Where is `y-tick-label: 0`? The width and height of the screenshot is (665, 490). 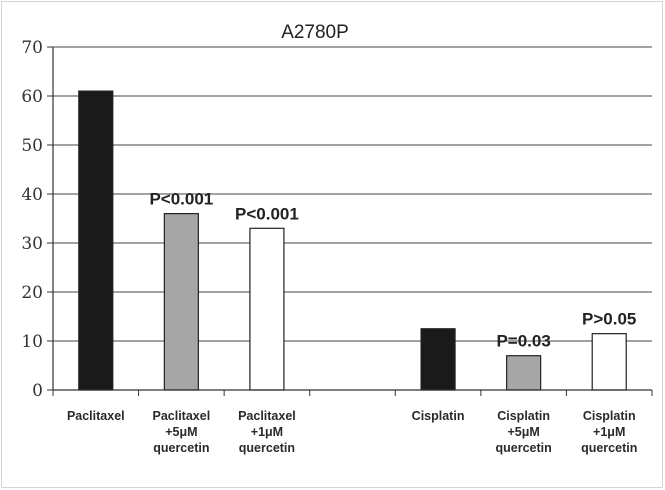
y-tick-label: 0 is located at coordinates (37, 391).